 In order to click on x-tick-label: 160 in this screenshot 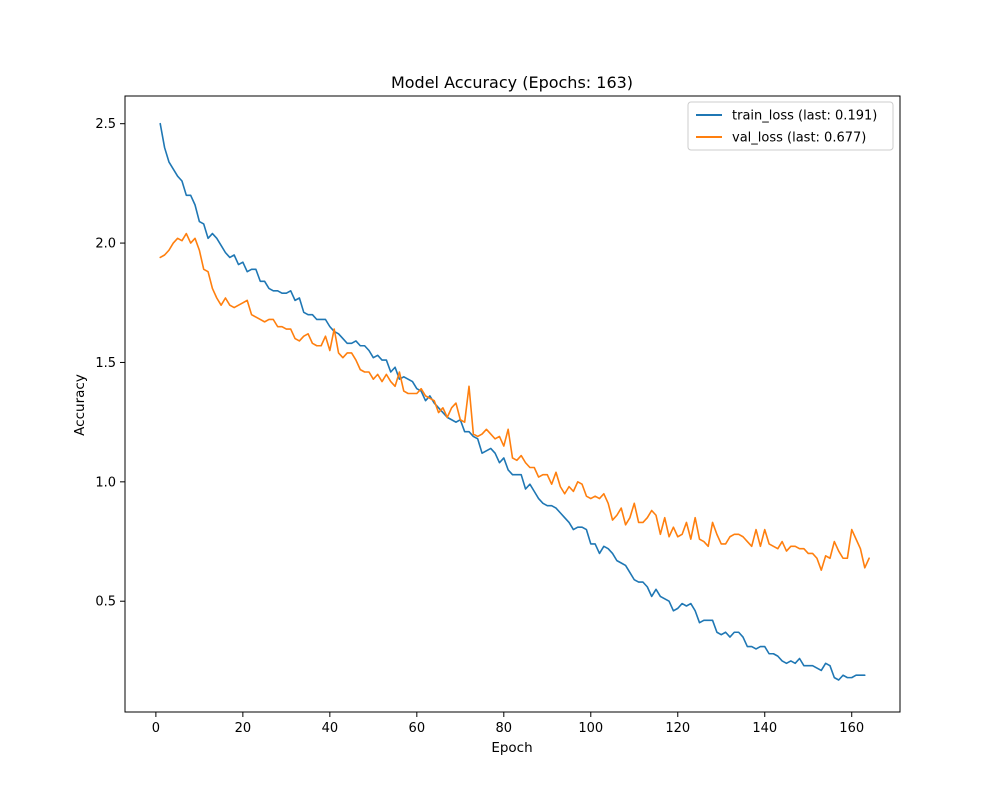, I will do `click(851, 728)`.